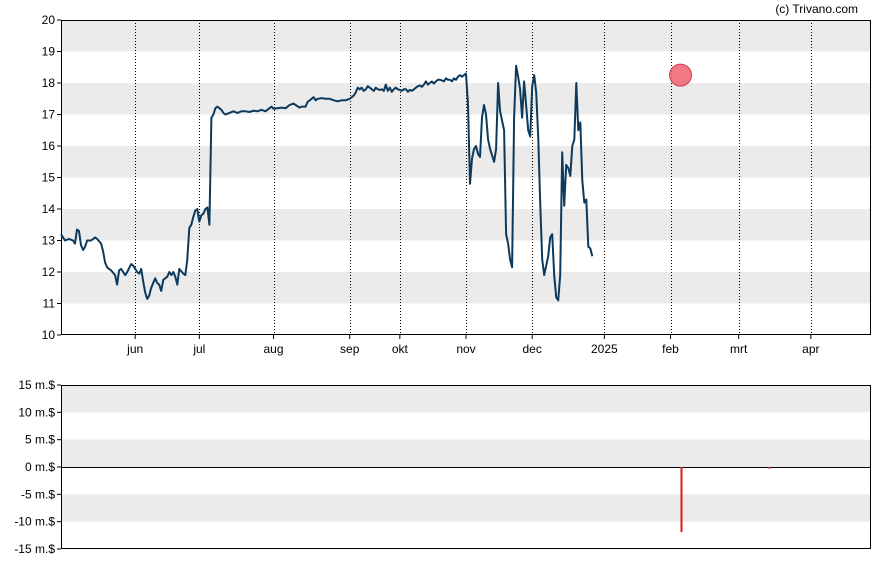  Describe the element at coordinates (34, 522) in the screenshot. I see `volume-y-tick-label: -10 m.$` at that location.